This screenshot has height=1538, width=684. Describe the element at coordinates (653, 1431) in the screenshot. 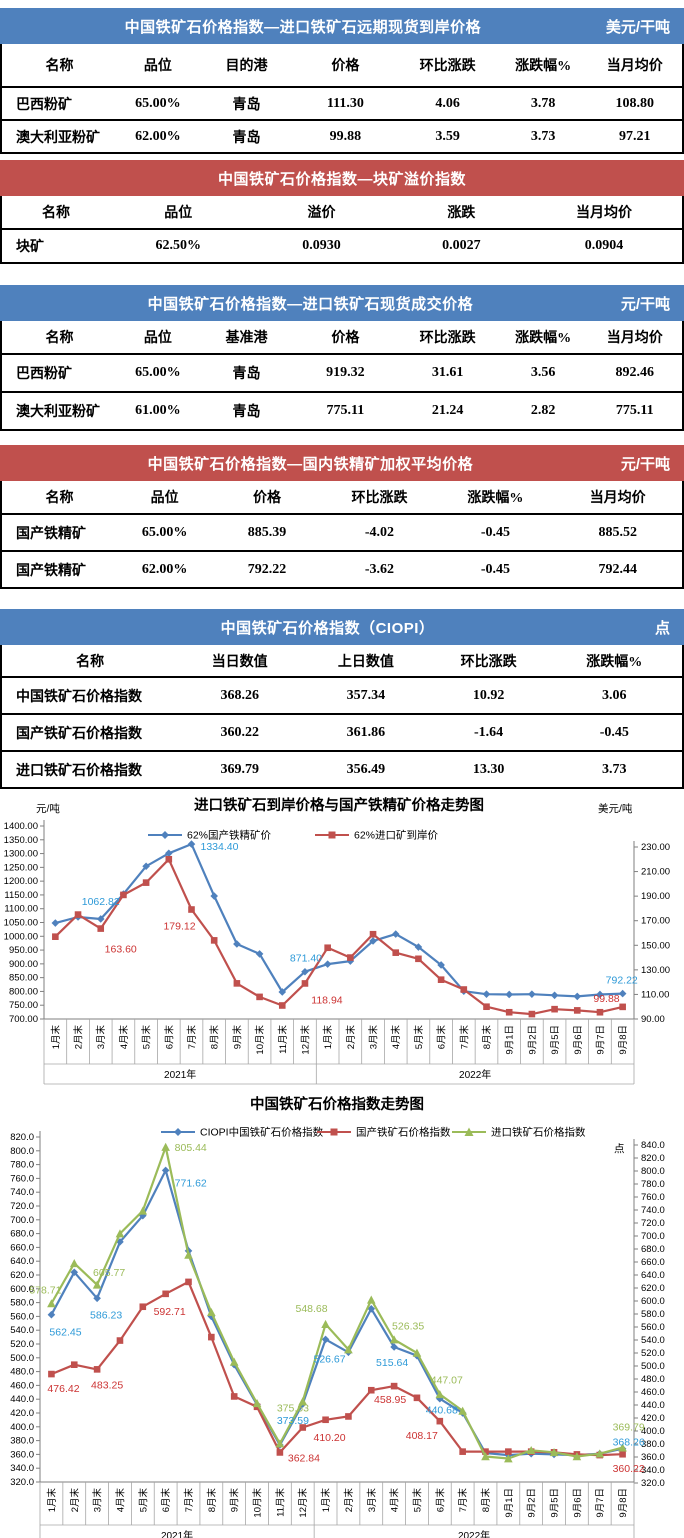

I see `right-axis-tick-label: 400.0` at that location.